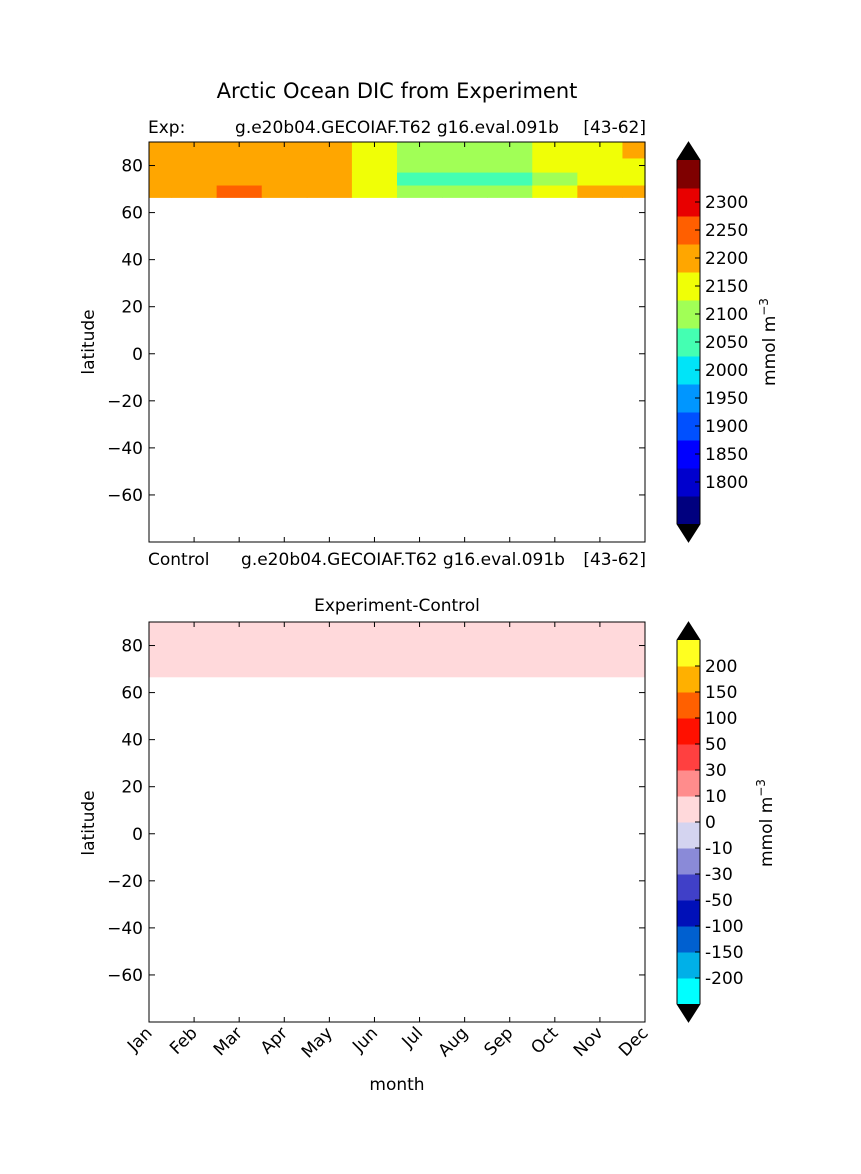 The height and width of the screenshot is (1174, 861). I want to click on colorbar-tick-label: 2050, so click(726, 343).